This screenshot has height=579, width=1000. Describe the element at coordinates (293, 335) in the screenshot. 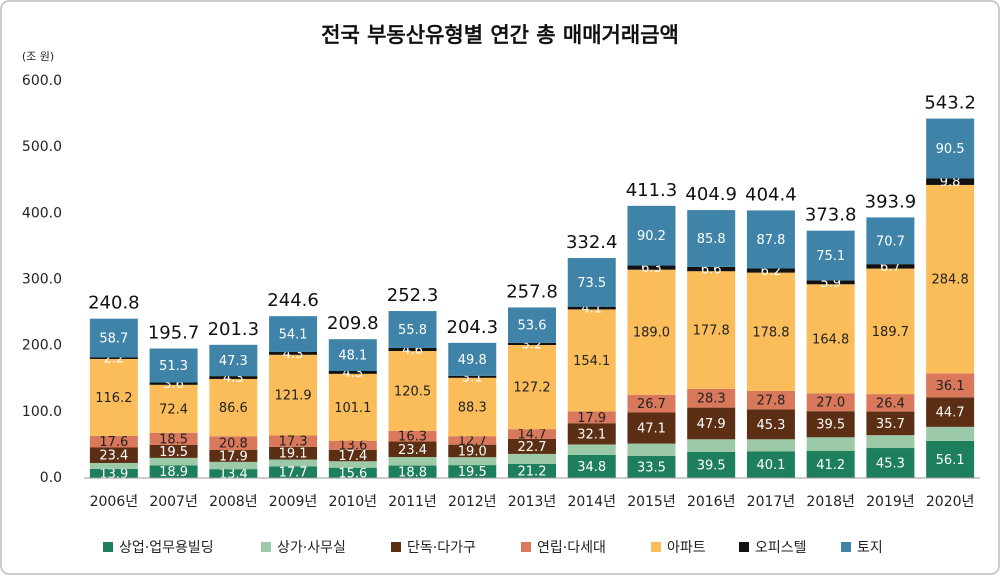

I see `value-label: 54.1` at that location.